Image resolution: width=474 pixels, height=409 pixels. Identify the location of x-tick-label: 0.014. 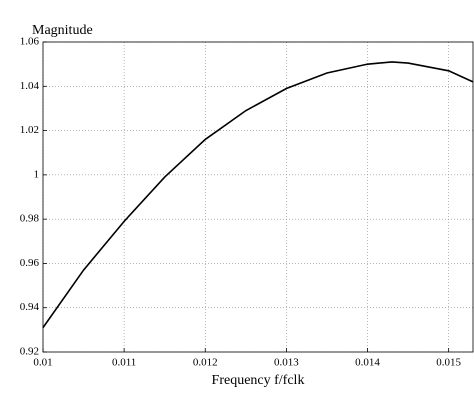
(367, 363).